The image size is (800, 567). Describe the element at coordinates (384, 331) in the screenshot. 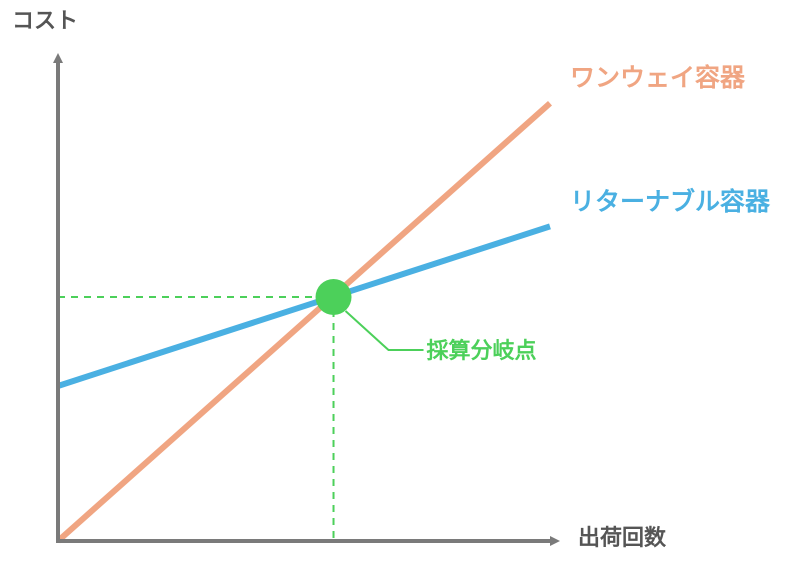

I see `break-even-callout-line` at that location.